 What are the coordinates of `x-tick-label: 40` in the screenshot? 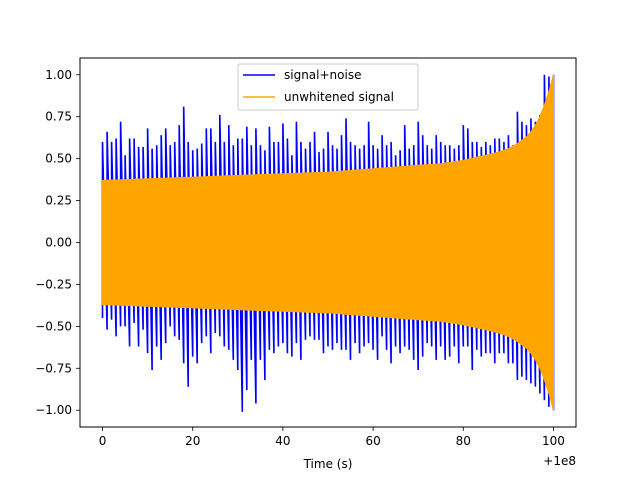 It's located at (282, 441).